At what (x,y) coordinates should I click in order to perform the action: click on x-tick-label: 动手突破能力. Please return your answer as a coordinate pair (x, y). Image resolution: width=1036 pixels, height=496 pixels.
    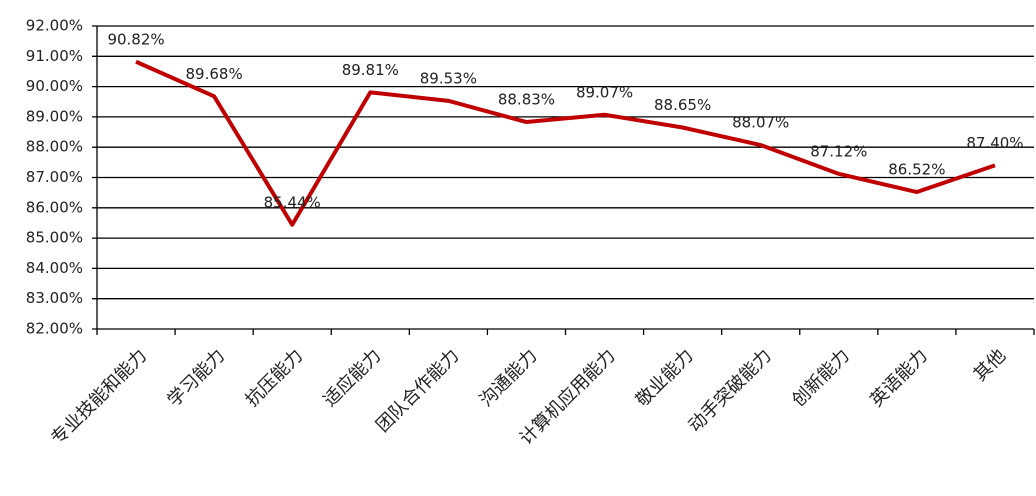
    Looking at the image, I should click on (730, 390).